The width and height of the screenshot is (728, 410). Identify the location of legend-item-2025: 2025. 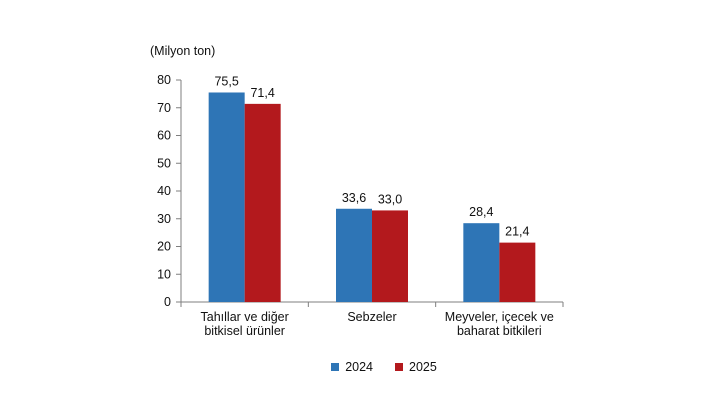
(416, 367).